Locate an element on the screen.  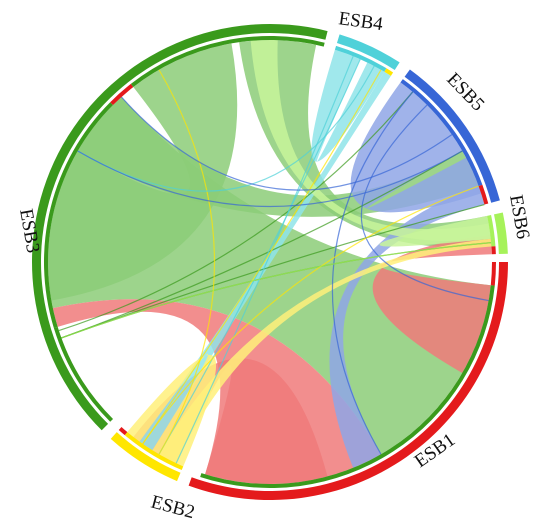
group-arc-esb2 is located at coordinates (145, 457).